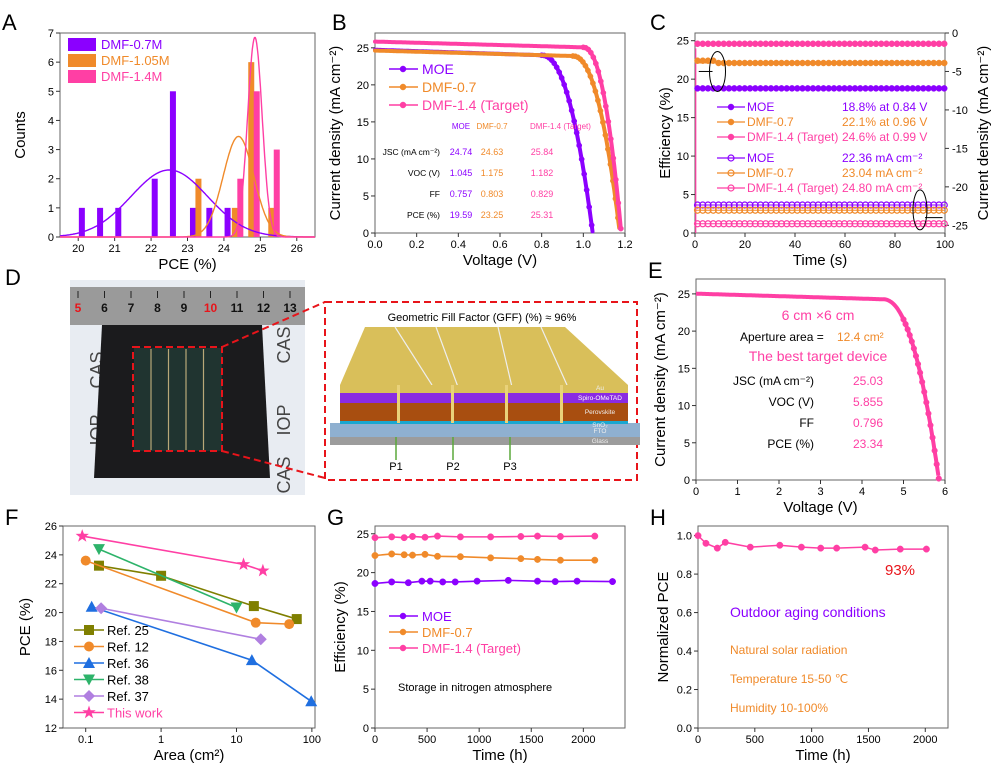 This screenshot has width=1000, height=775. I want to click on x-tick-label: 21, so click(115, 249).